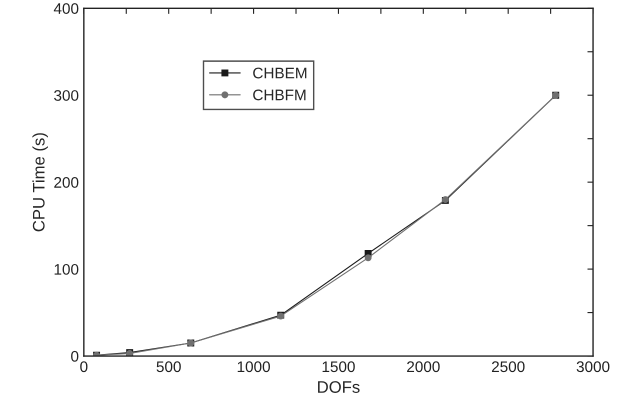 Image resolution: width=621 pixels, height=414 pixels. Describe the element at coordinates (168, 366) in the screenshot. I see `x-tick-label: 500` at that location.